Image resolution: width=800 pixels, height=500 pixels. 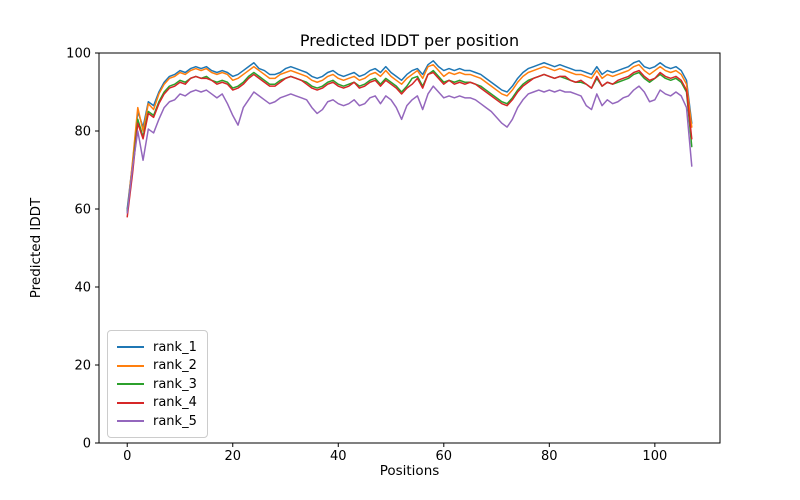 I want to click on legend-item-label: rank_5, so click(x=175, y=421).